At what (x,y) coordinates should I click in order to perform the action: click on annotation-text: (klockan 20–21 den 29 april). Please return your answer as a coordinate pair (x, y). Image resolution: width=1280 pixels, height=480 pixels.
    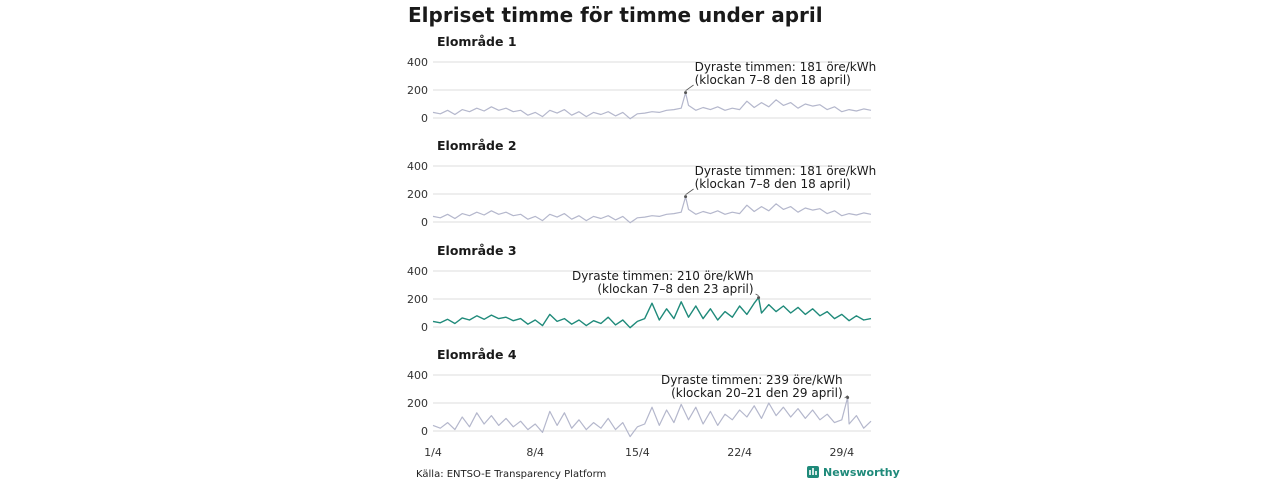
    Looking at the image, I should click on (757, 393).